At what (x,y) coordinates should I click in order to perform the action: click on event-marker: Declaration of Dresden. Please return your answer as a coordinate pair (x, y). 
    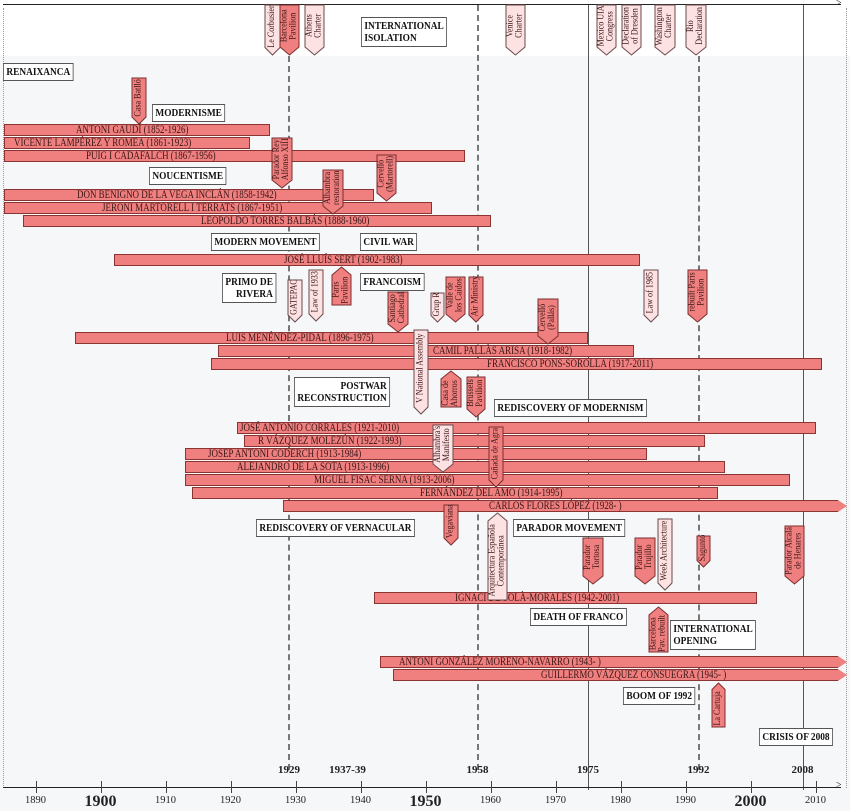
    Looking at the image, I should click on (631, 30).